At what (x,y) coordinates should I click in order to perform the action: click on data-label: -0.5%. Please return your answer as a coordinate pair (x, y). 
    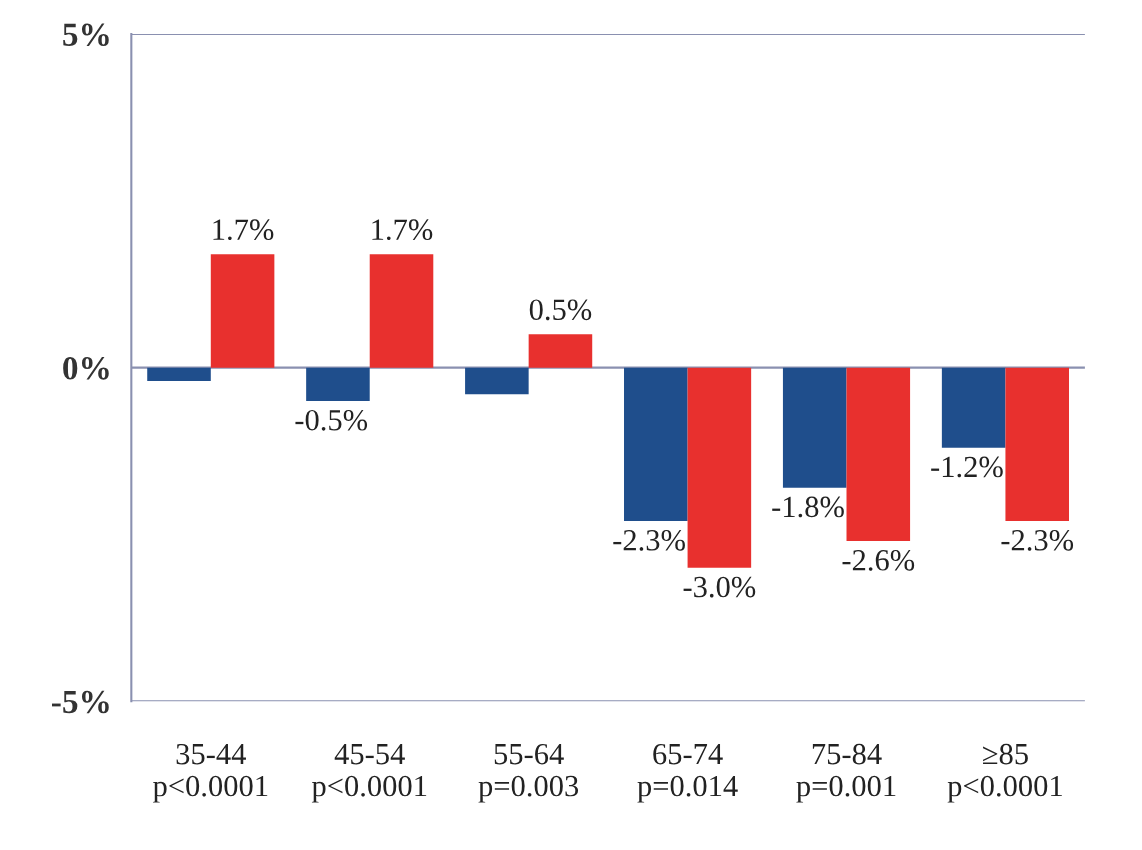
    Looking at the image, I should click on (331, 420).